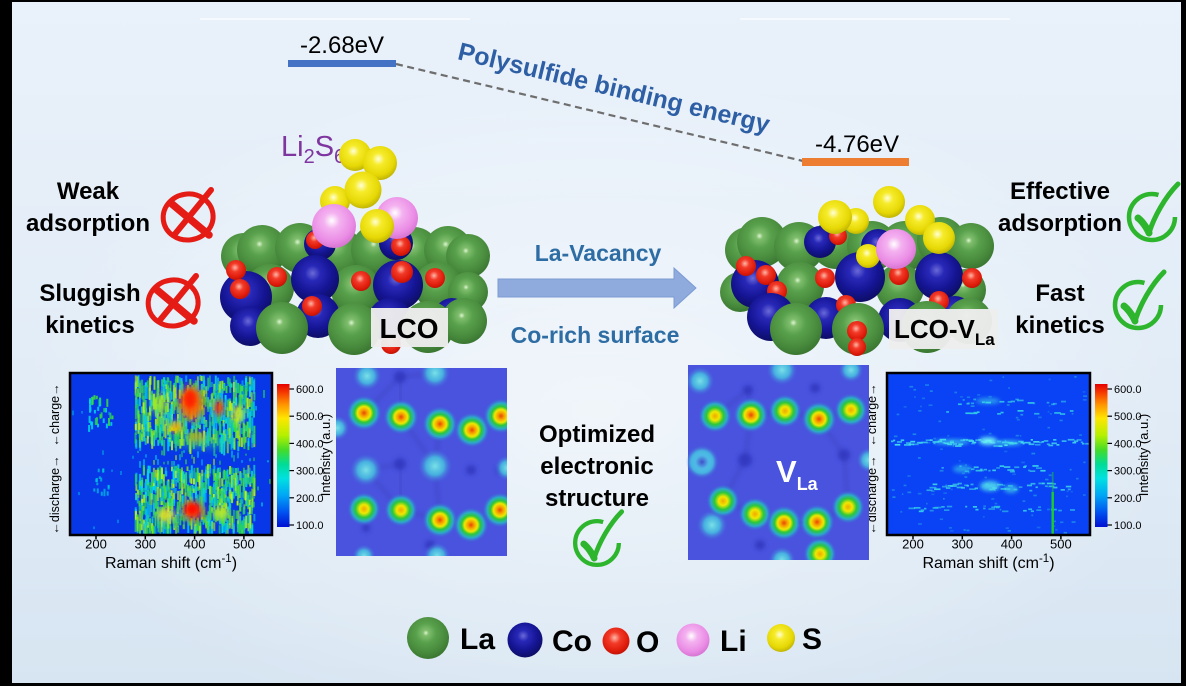  What do you see at coordinates (595, 335) in the screenshot?
I see `svg-text: Co-rich surface` at bounding box center [595, 335].